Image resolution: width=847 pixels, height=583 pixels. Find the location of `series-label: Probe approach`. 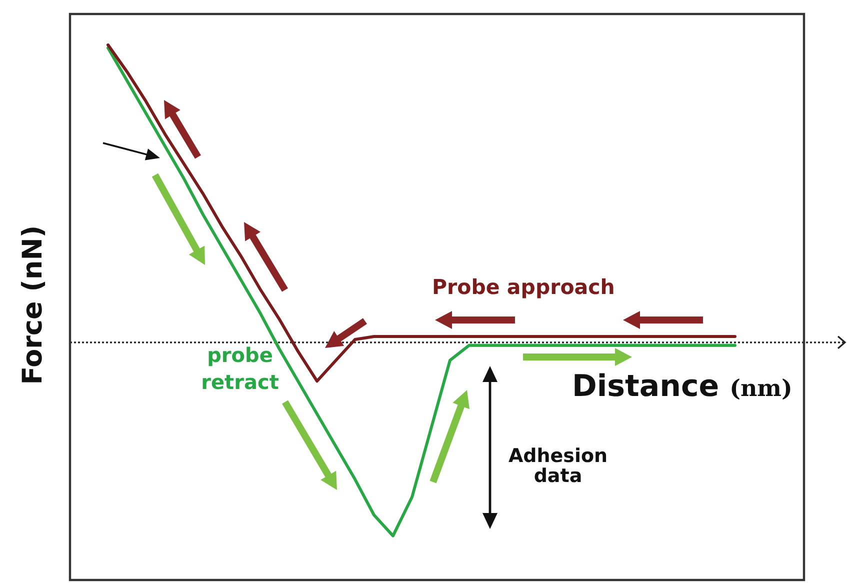

series-label: Probe approach is located at coordinates (523, 287).